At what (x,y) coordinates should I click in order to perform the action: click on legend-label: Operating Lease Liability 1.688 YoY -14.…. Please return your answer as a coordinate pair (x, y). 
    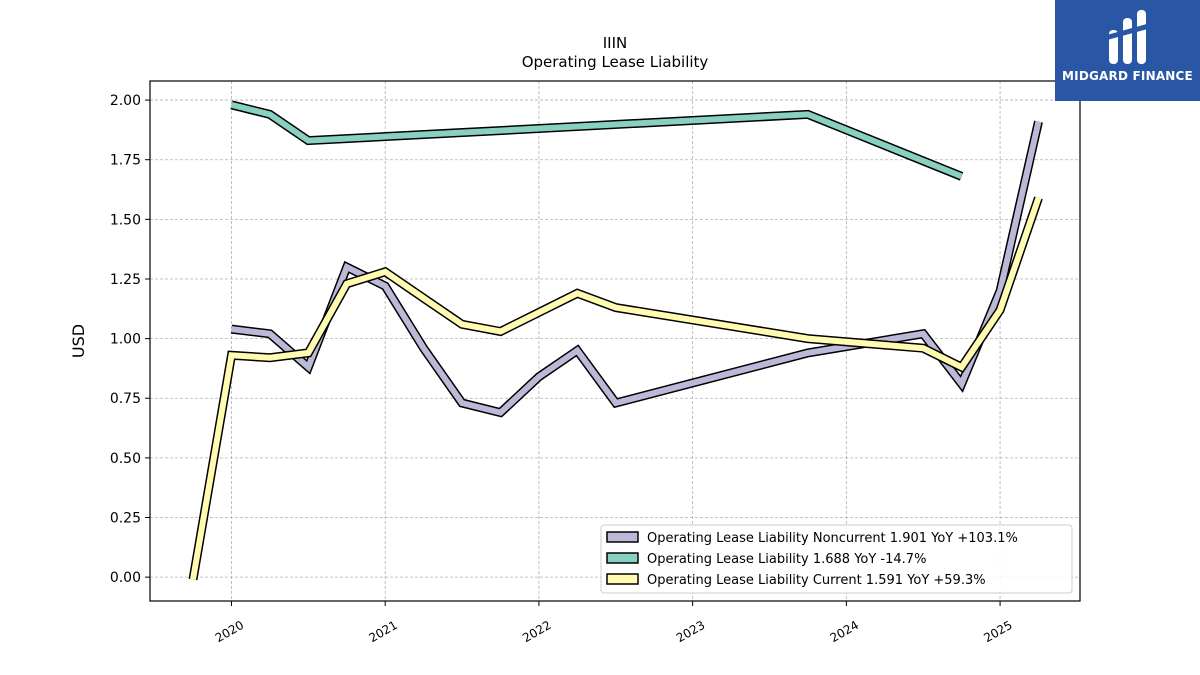
    Looking at the image, I should click on (786, 559).